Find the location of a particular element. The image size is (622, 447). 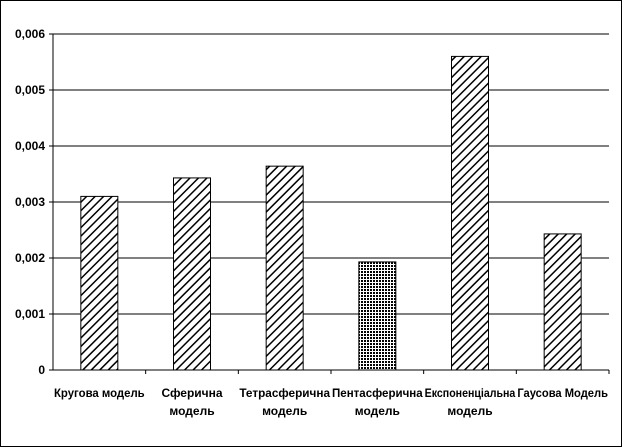

y-tick-label: 0,001 is located at coordinates (30, 314).